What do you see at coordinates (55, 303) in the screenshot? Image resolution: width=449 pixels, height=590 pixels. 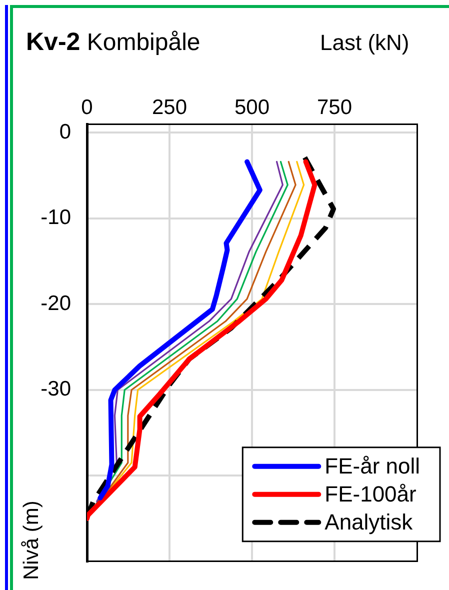 I see `y-tick-label: -20` at bounding box center [55, 303].